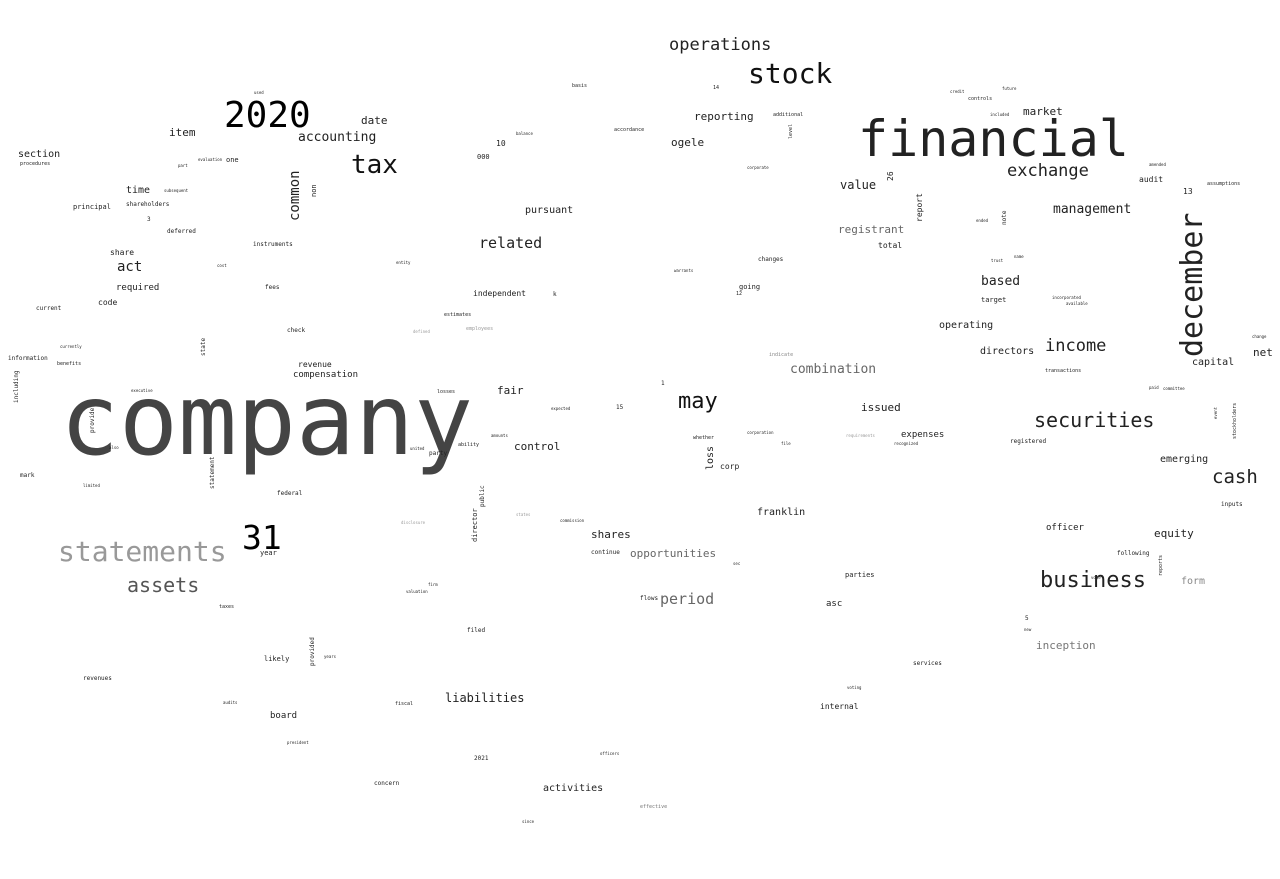 The image size is (1280, 879). Describe the element at coordinates (1157, 164) in the screenshot. I see `word-amended: amended` at that location.